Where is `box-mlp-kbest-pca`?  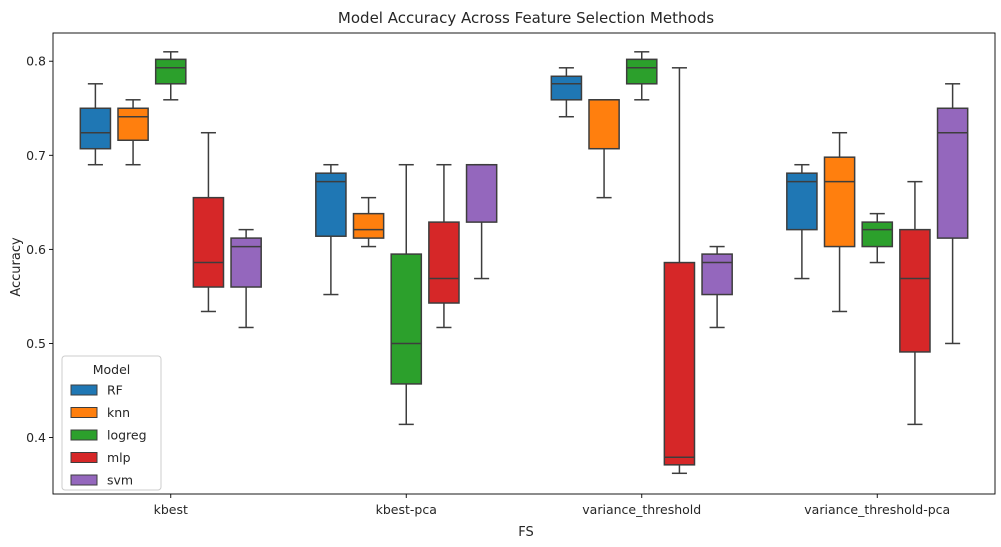 box-mlp-kbest-pca is located at coordinates (444, 246).